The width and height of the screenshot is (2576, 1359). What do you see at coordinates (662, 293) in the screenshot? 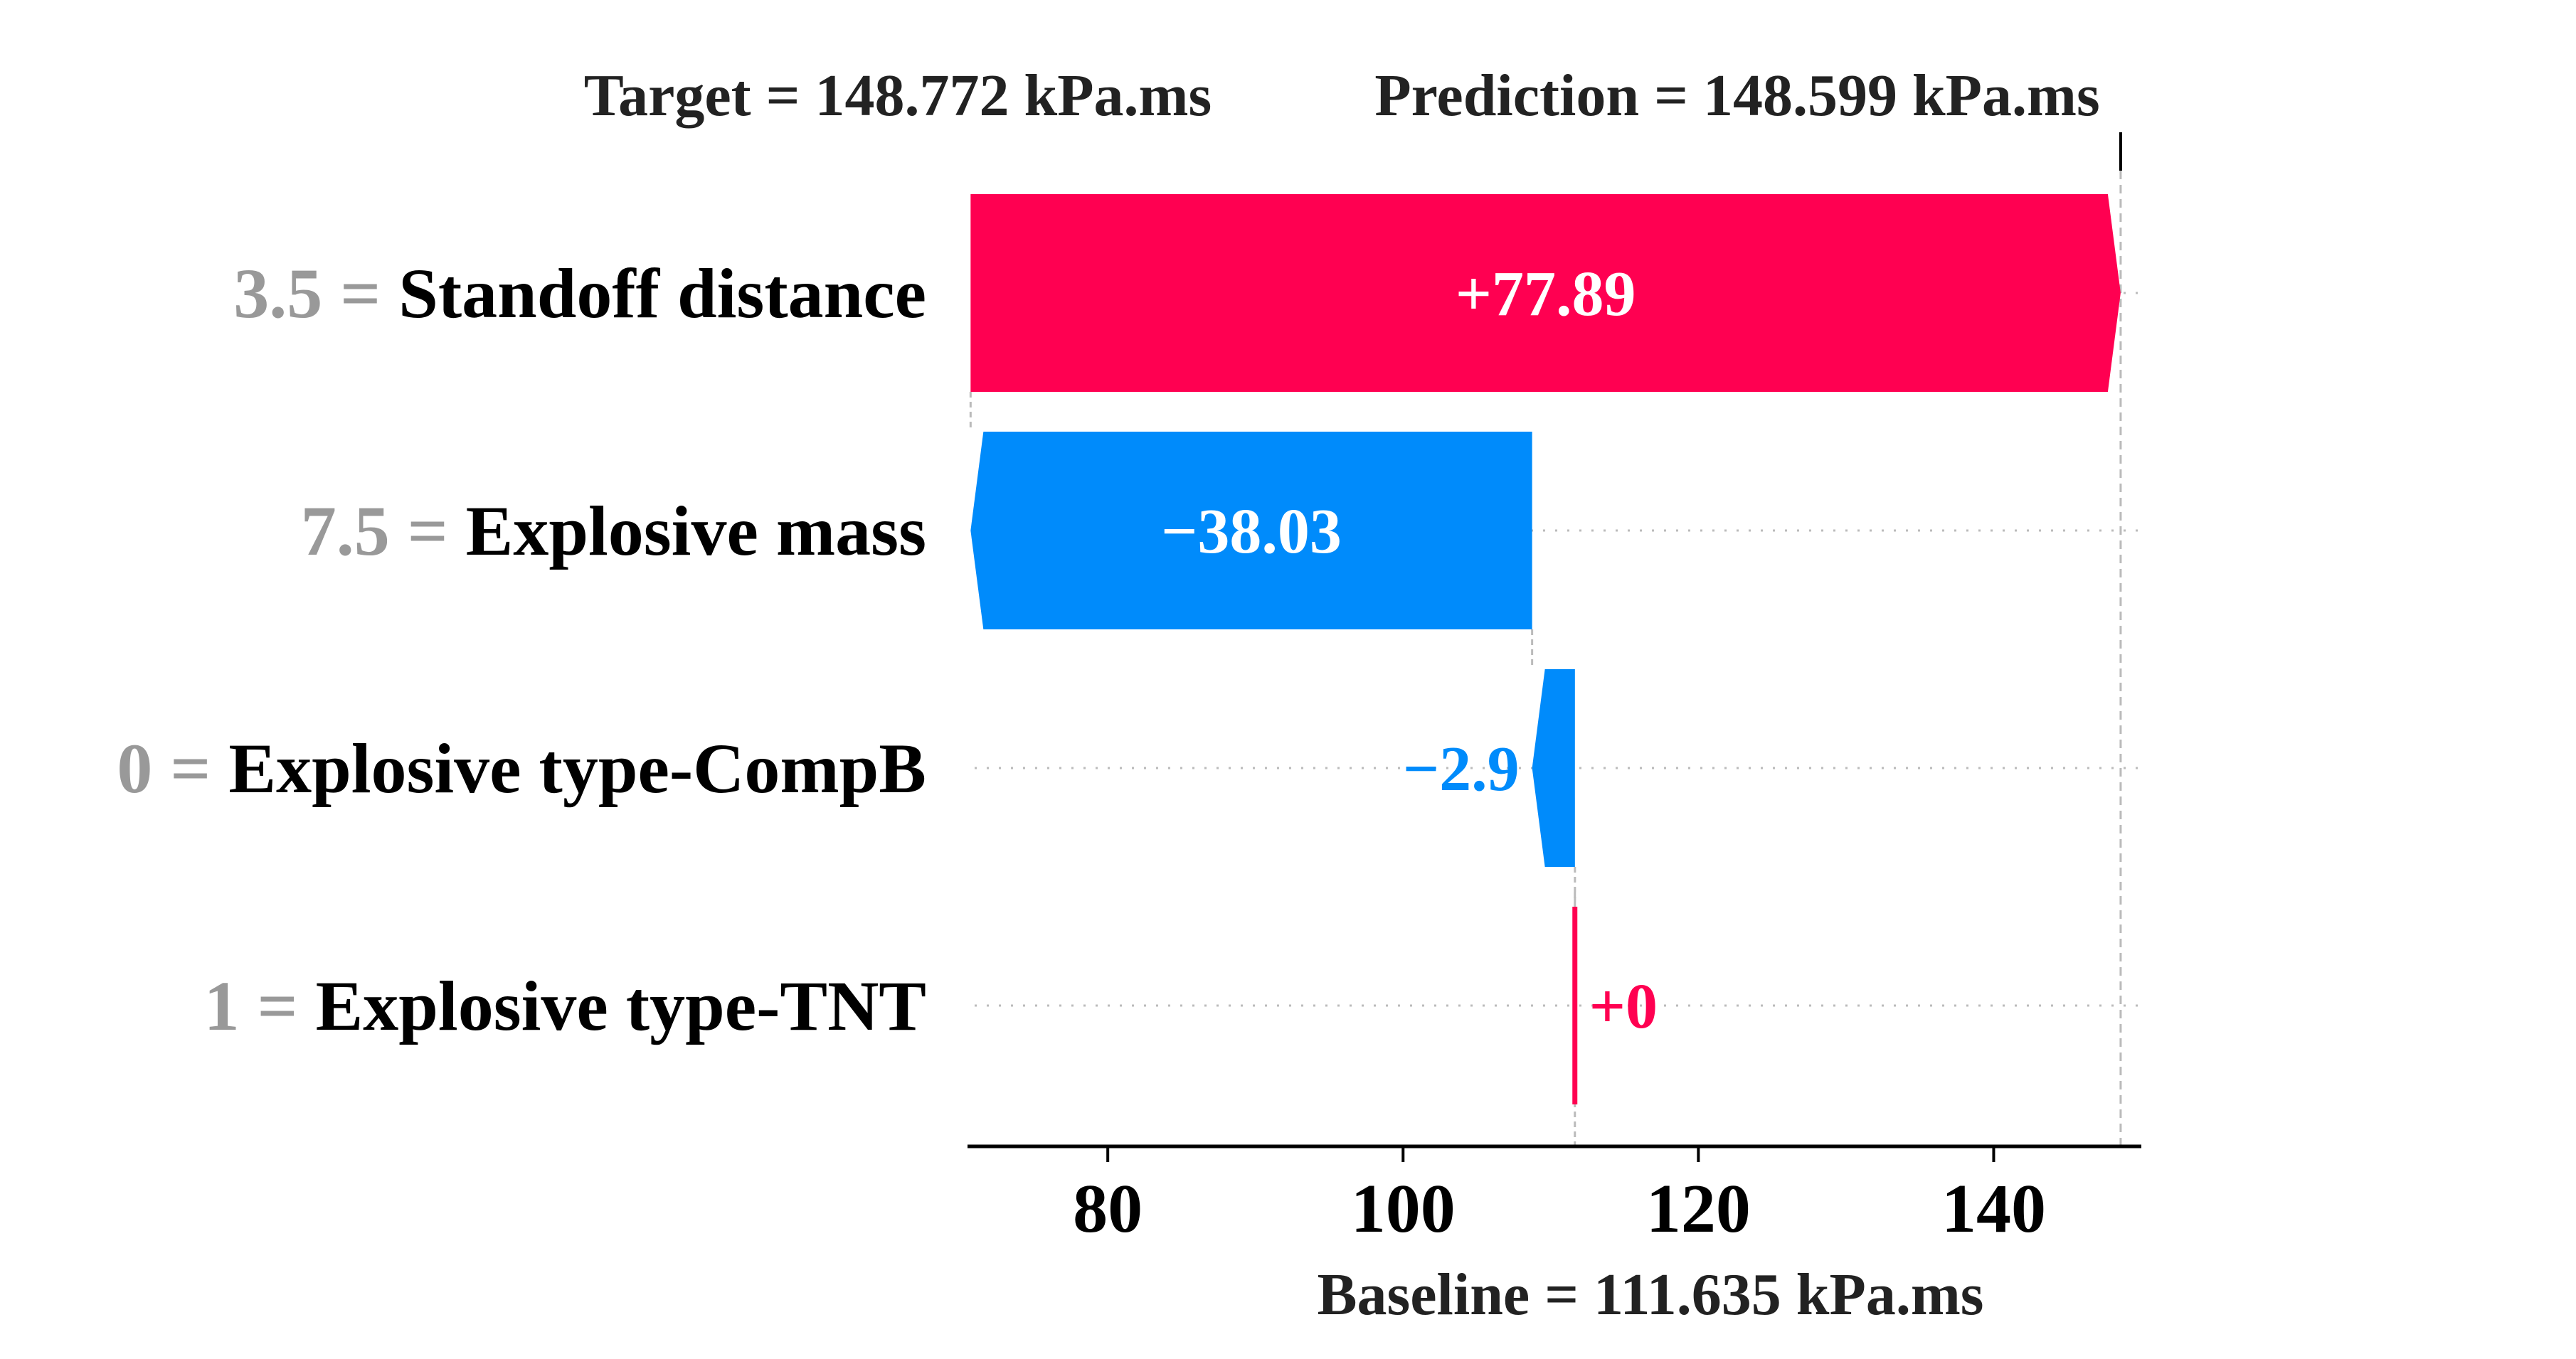
I see `feature-name-1: Standoff distance` at bounding box center [662, 293].